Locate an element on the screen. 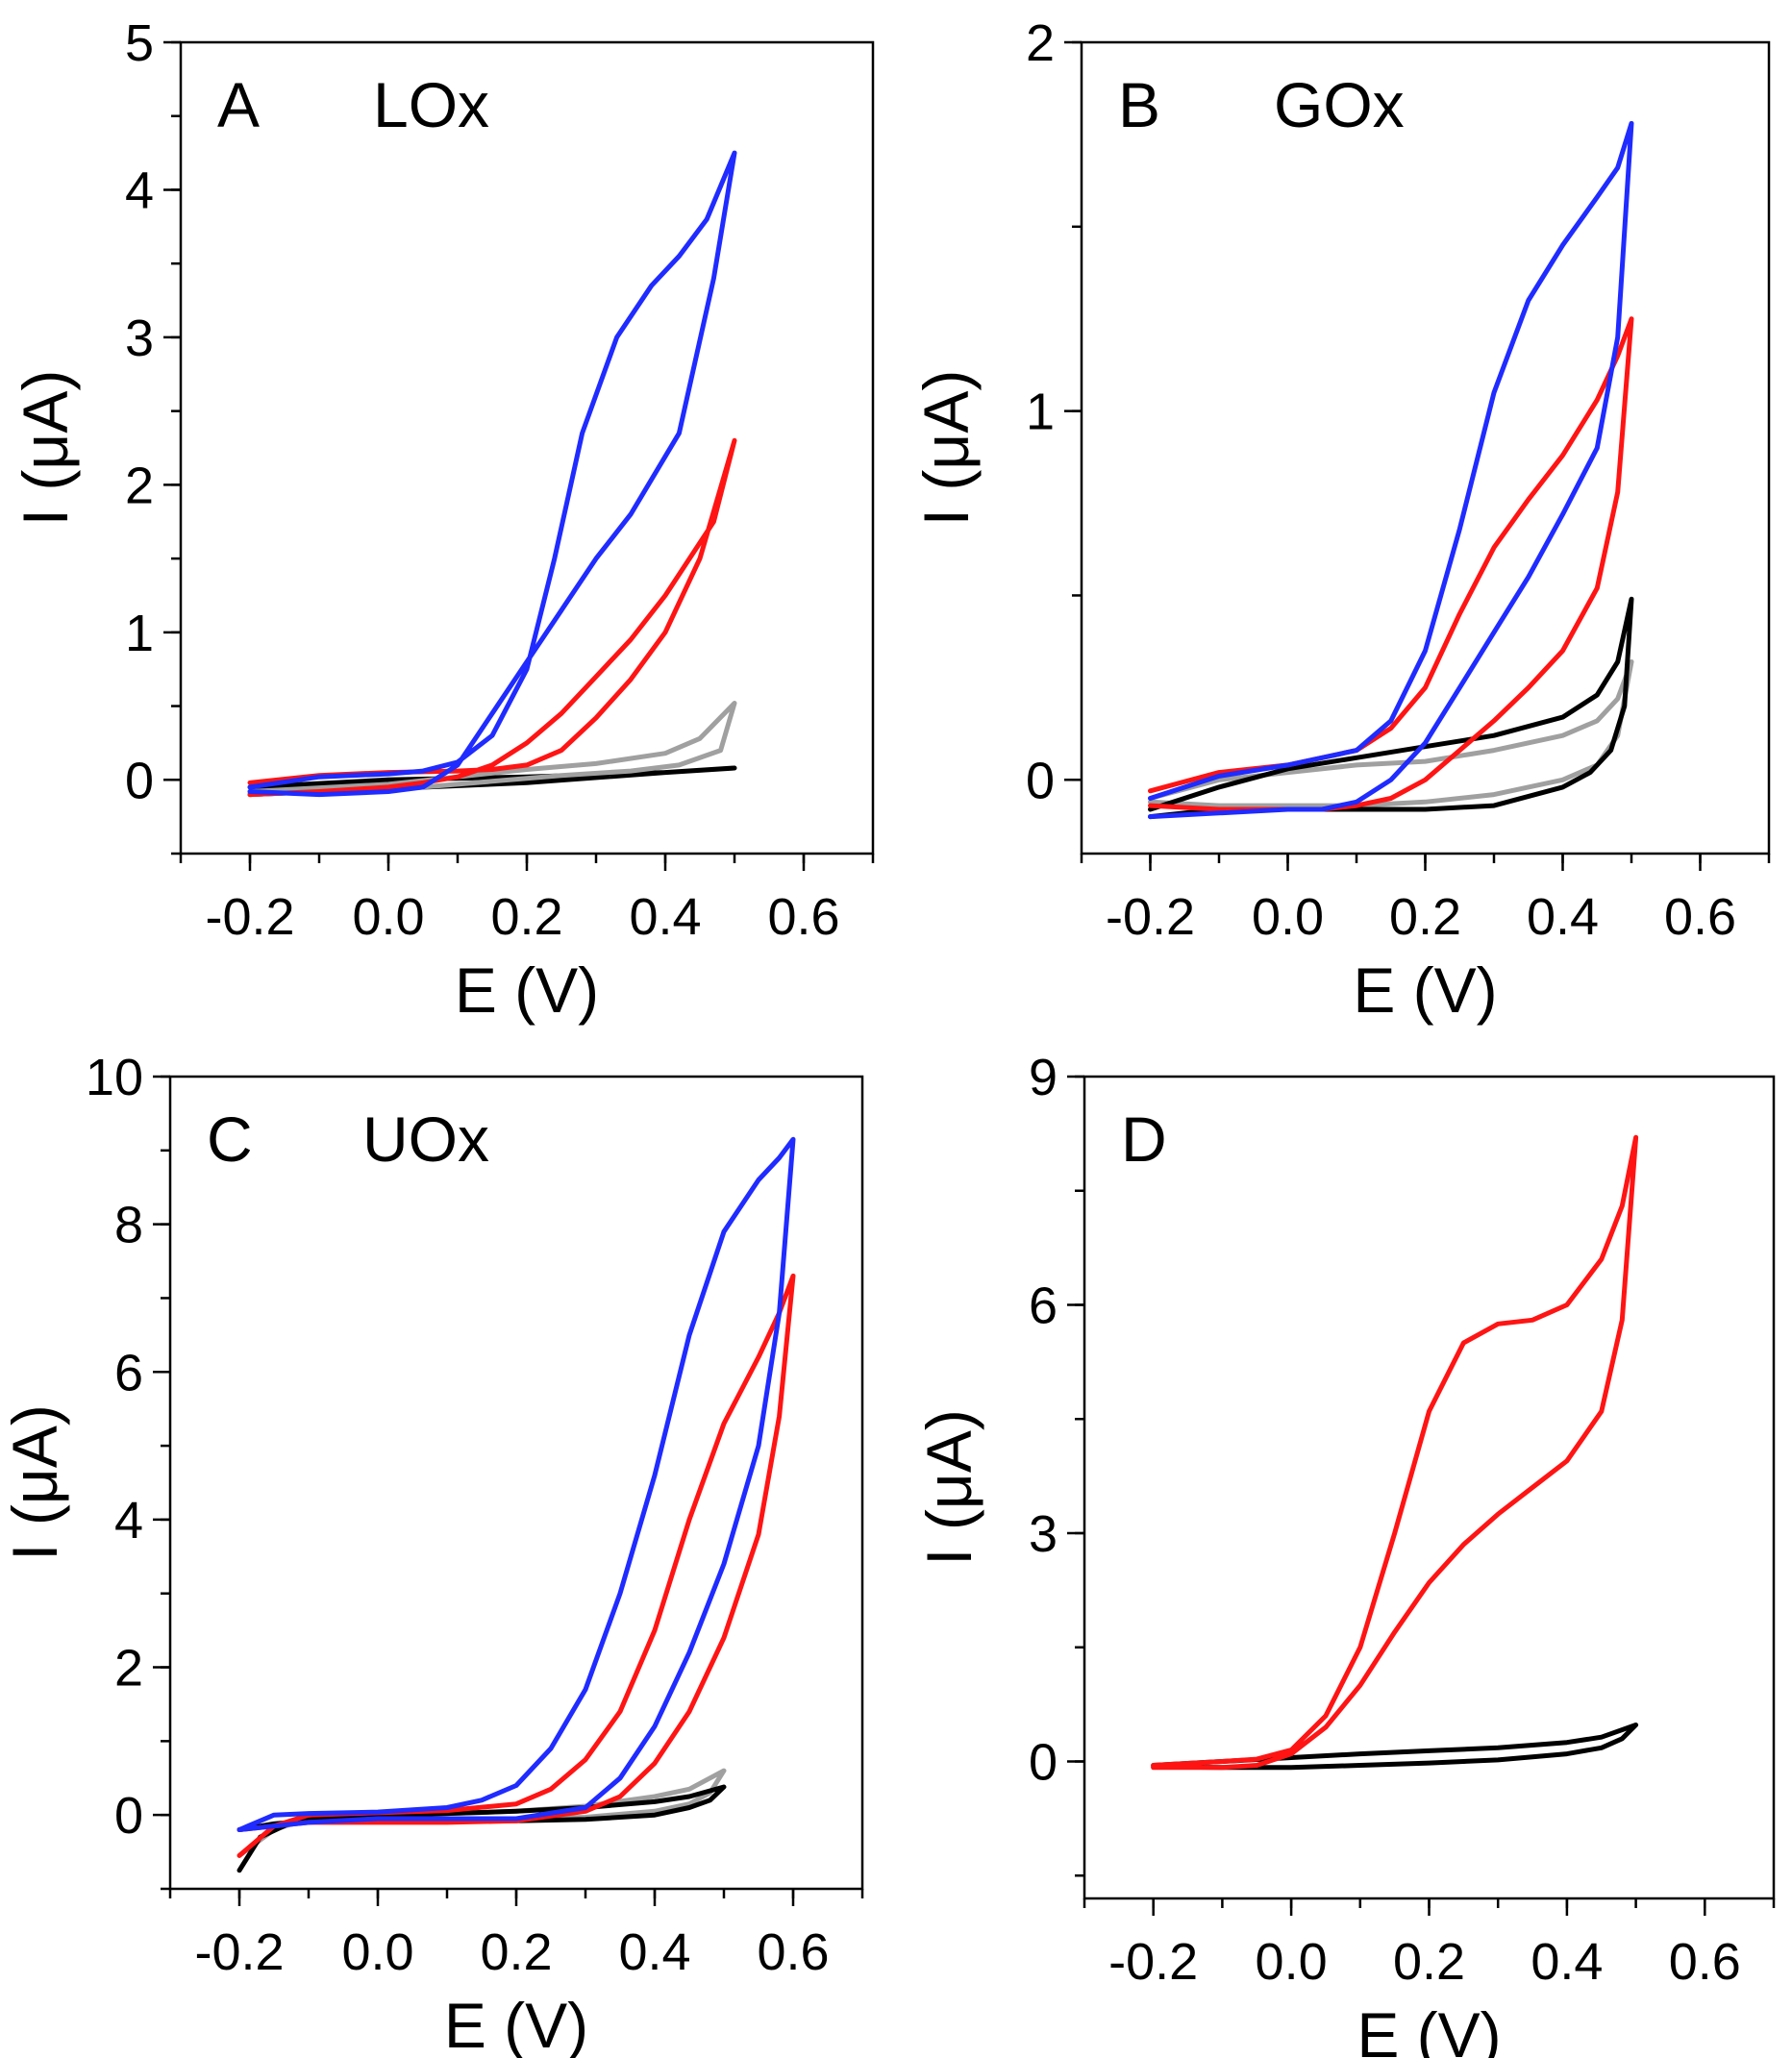 Image resolution: width=1792 pixels, height=2058 pixels. y-axis-label-A: I (μA) is located at coordinates (45, 448).